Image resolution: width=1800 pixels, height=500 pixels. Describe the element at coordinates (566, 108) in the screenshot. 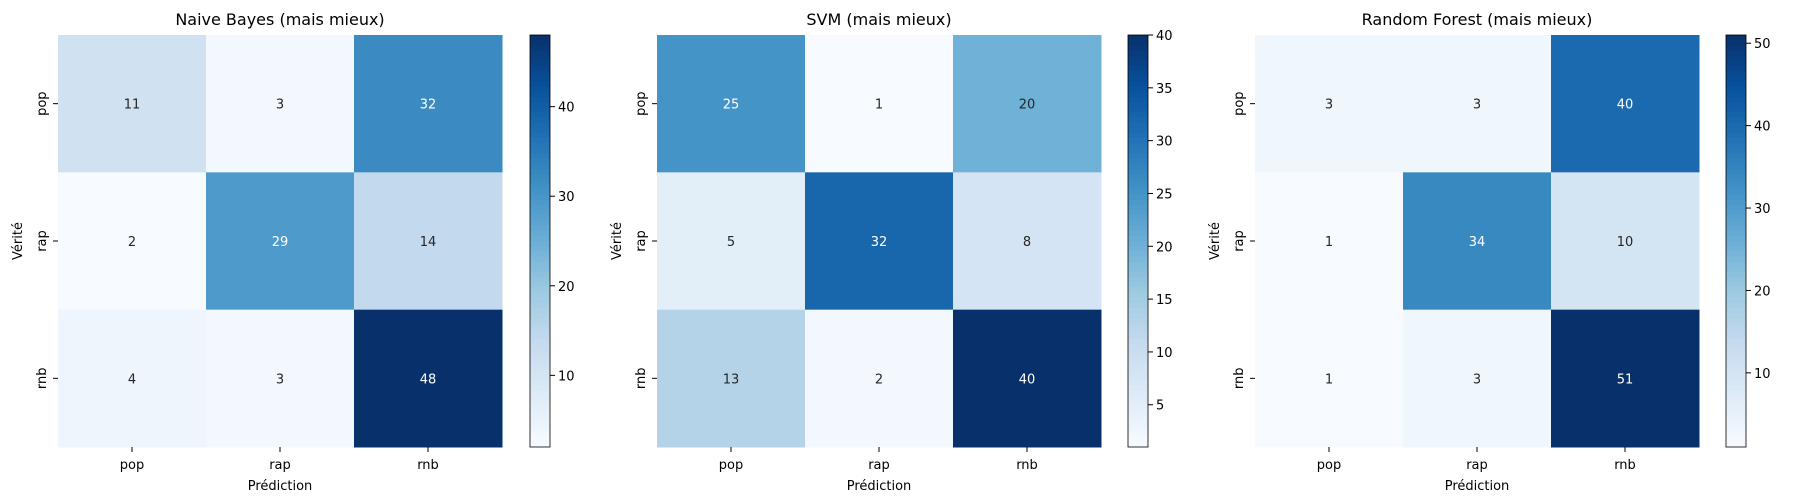

I see `colorbar-tick-label: 40` at that location.